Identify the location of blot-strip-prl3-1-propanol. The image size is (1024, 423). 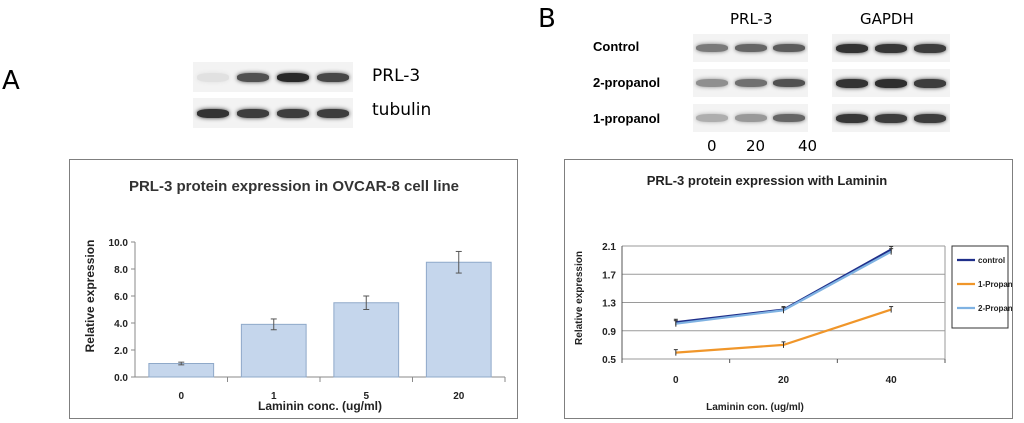
(750, 118).